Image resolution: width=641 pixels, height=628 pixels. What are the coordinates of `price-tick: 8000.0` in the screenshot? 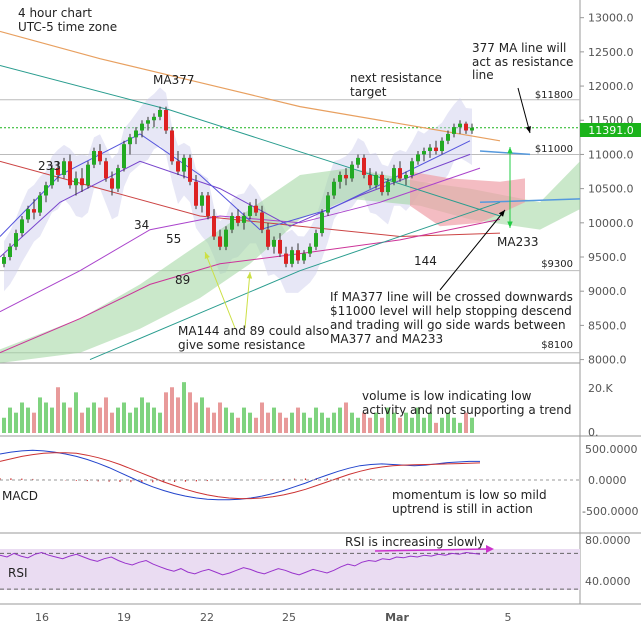 It's located at (607, 360).